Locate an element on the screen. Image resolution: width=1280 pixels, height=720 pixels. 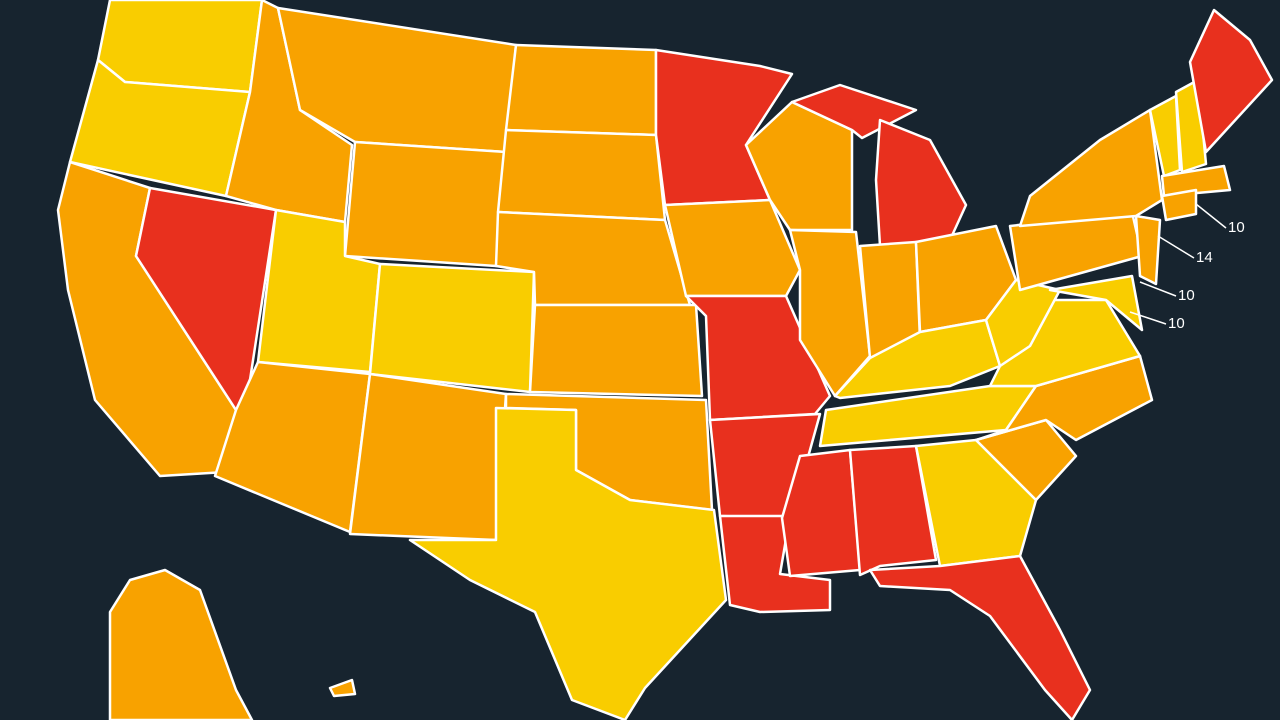
hawaii is located at coordinates (342, 688).